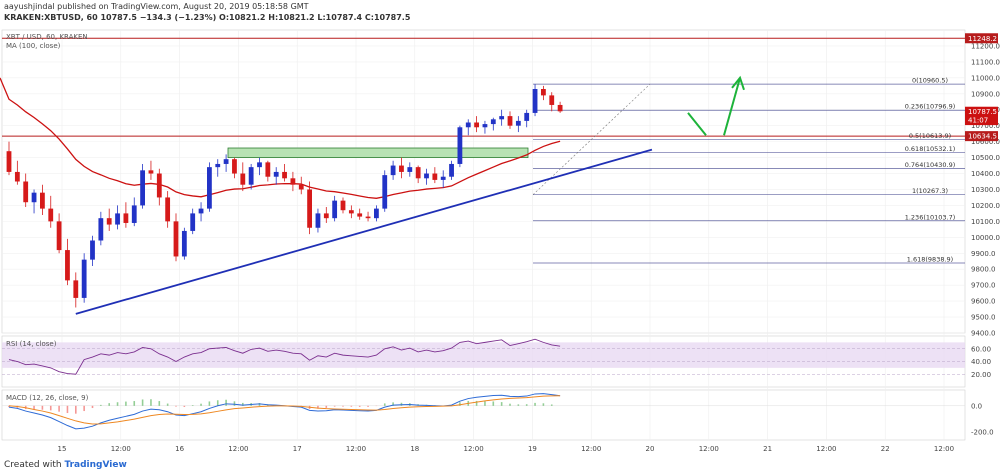 The image size is (1000, 475). Describe the element at coordinates (930, 81) in the screenshot. I see `fib-level-label: 0(10960.5)` at that location.